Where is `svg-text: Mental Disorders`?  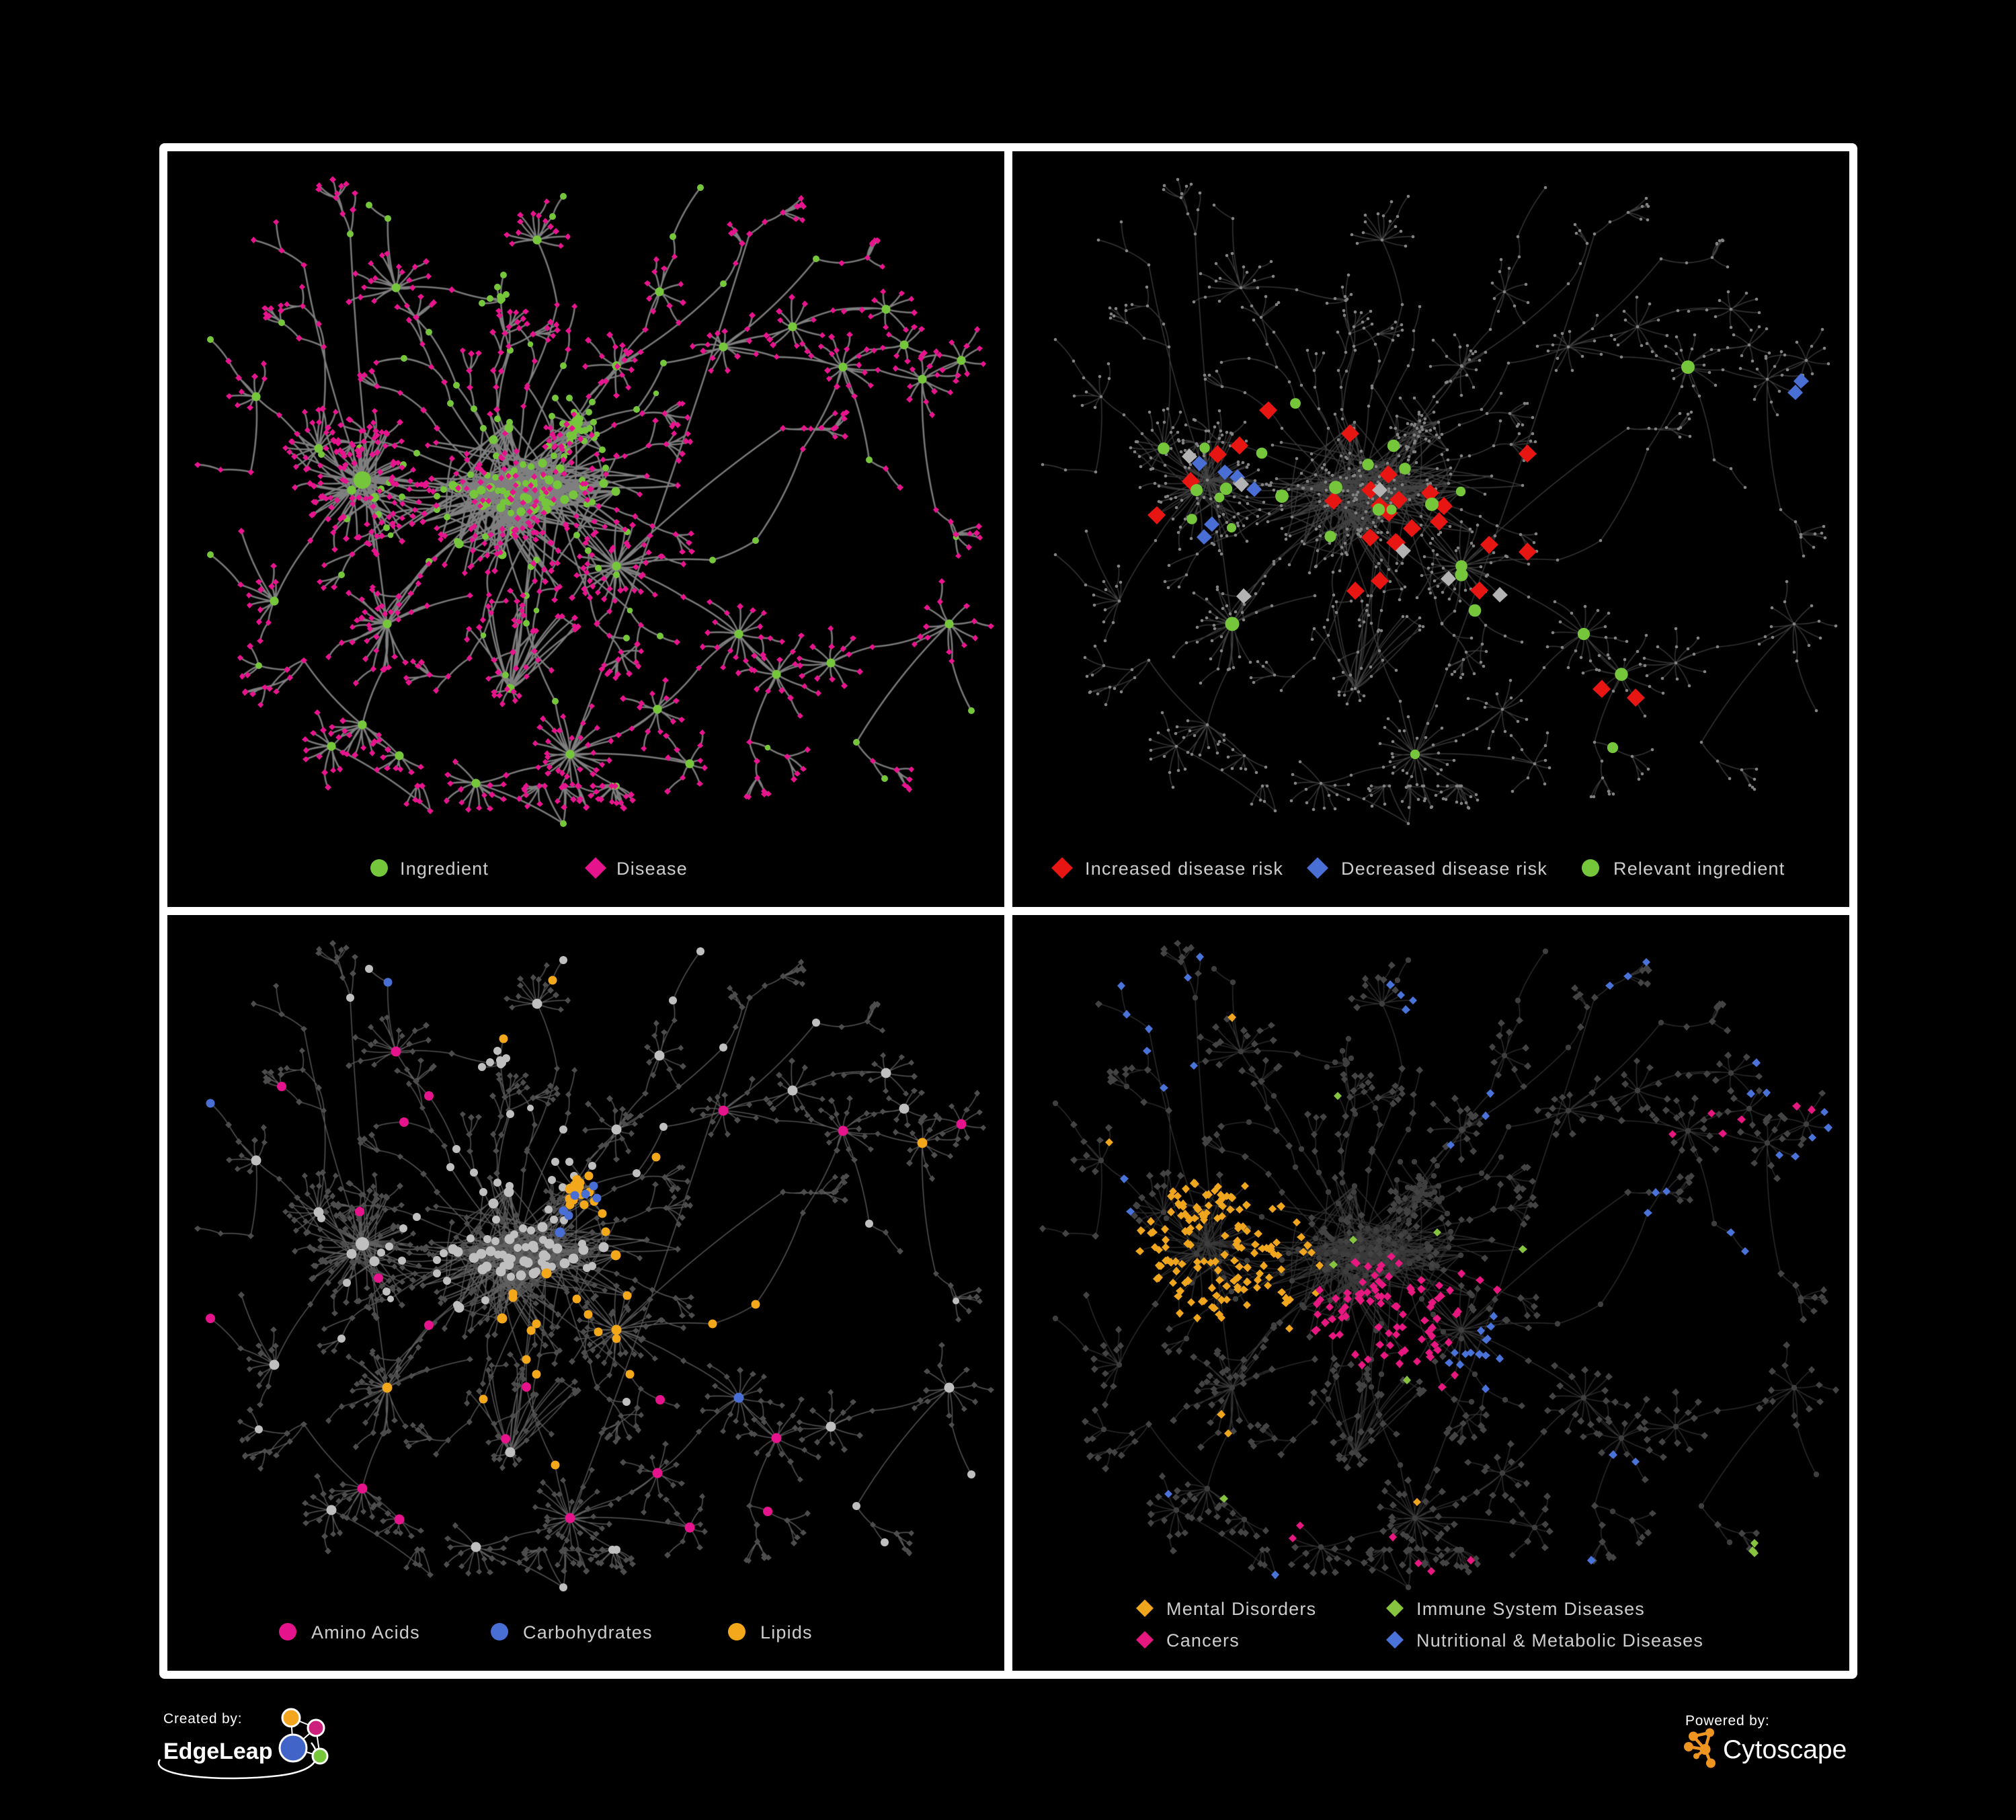 svg-text: Mental Disorders is located at coordinates (1241, 1609).